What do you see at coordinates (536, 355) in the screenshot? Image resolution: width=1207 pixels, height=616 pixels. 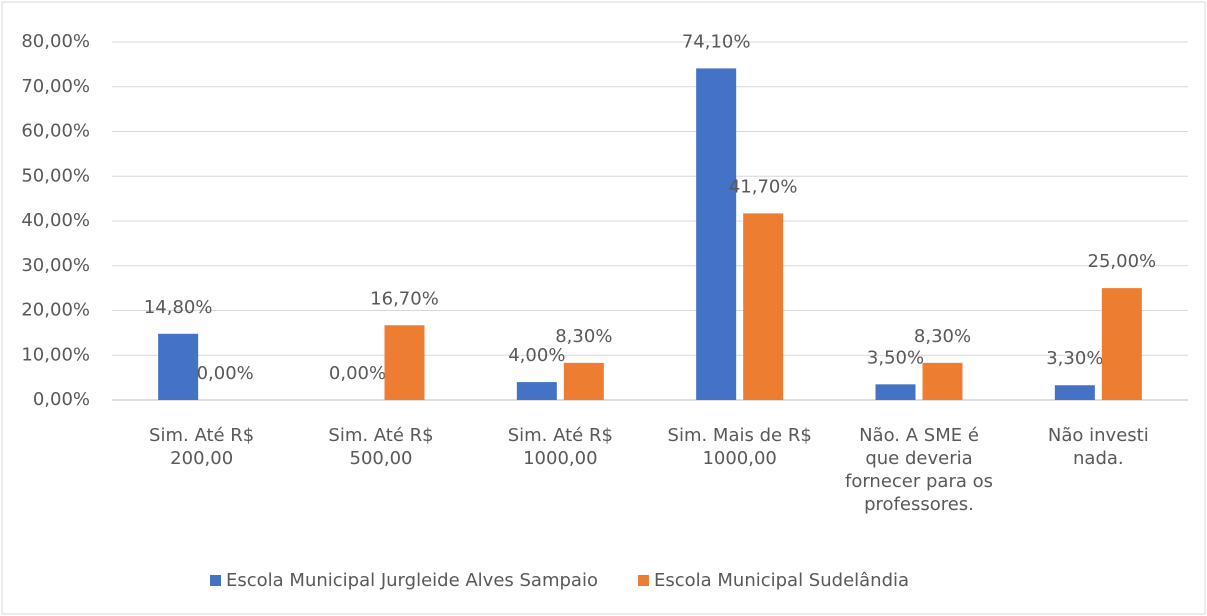 I see `data-label: 4,00%` at bounding box center [536, 355].